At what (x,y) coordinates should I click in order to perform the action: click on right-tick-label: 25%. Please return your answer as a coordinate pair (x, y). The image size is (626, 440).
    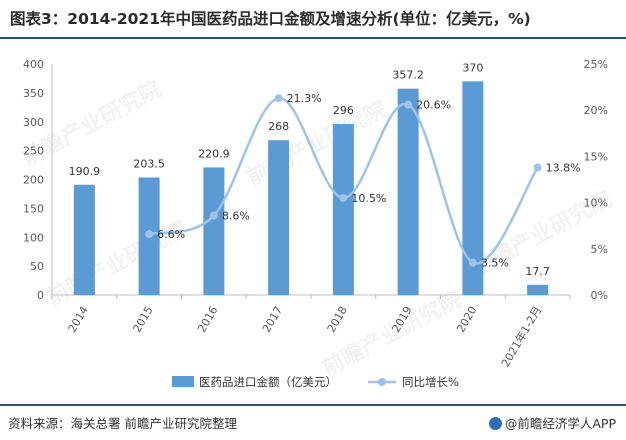
    Looking at the image, I should click on (596, 64).